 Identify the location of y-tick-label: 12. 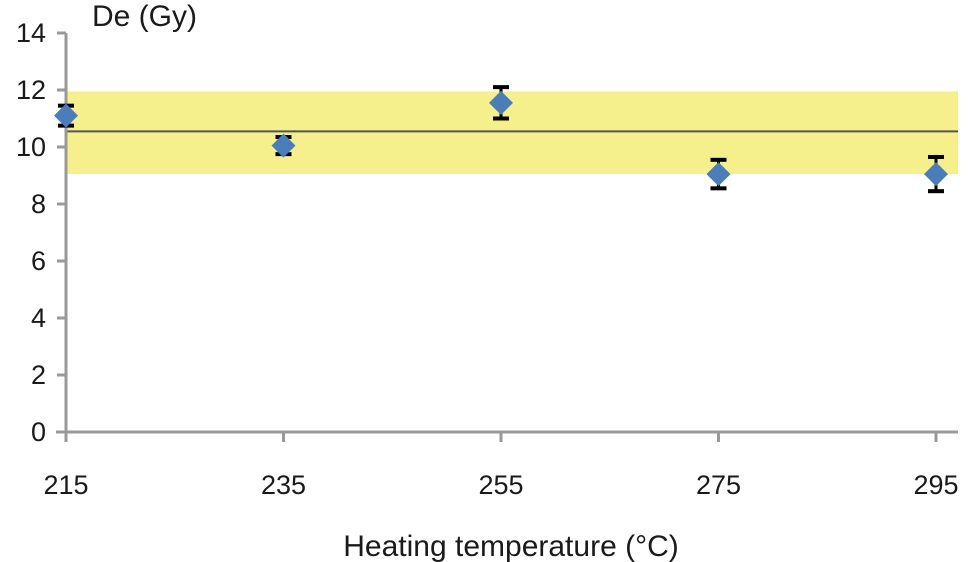
(31, 90).